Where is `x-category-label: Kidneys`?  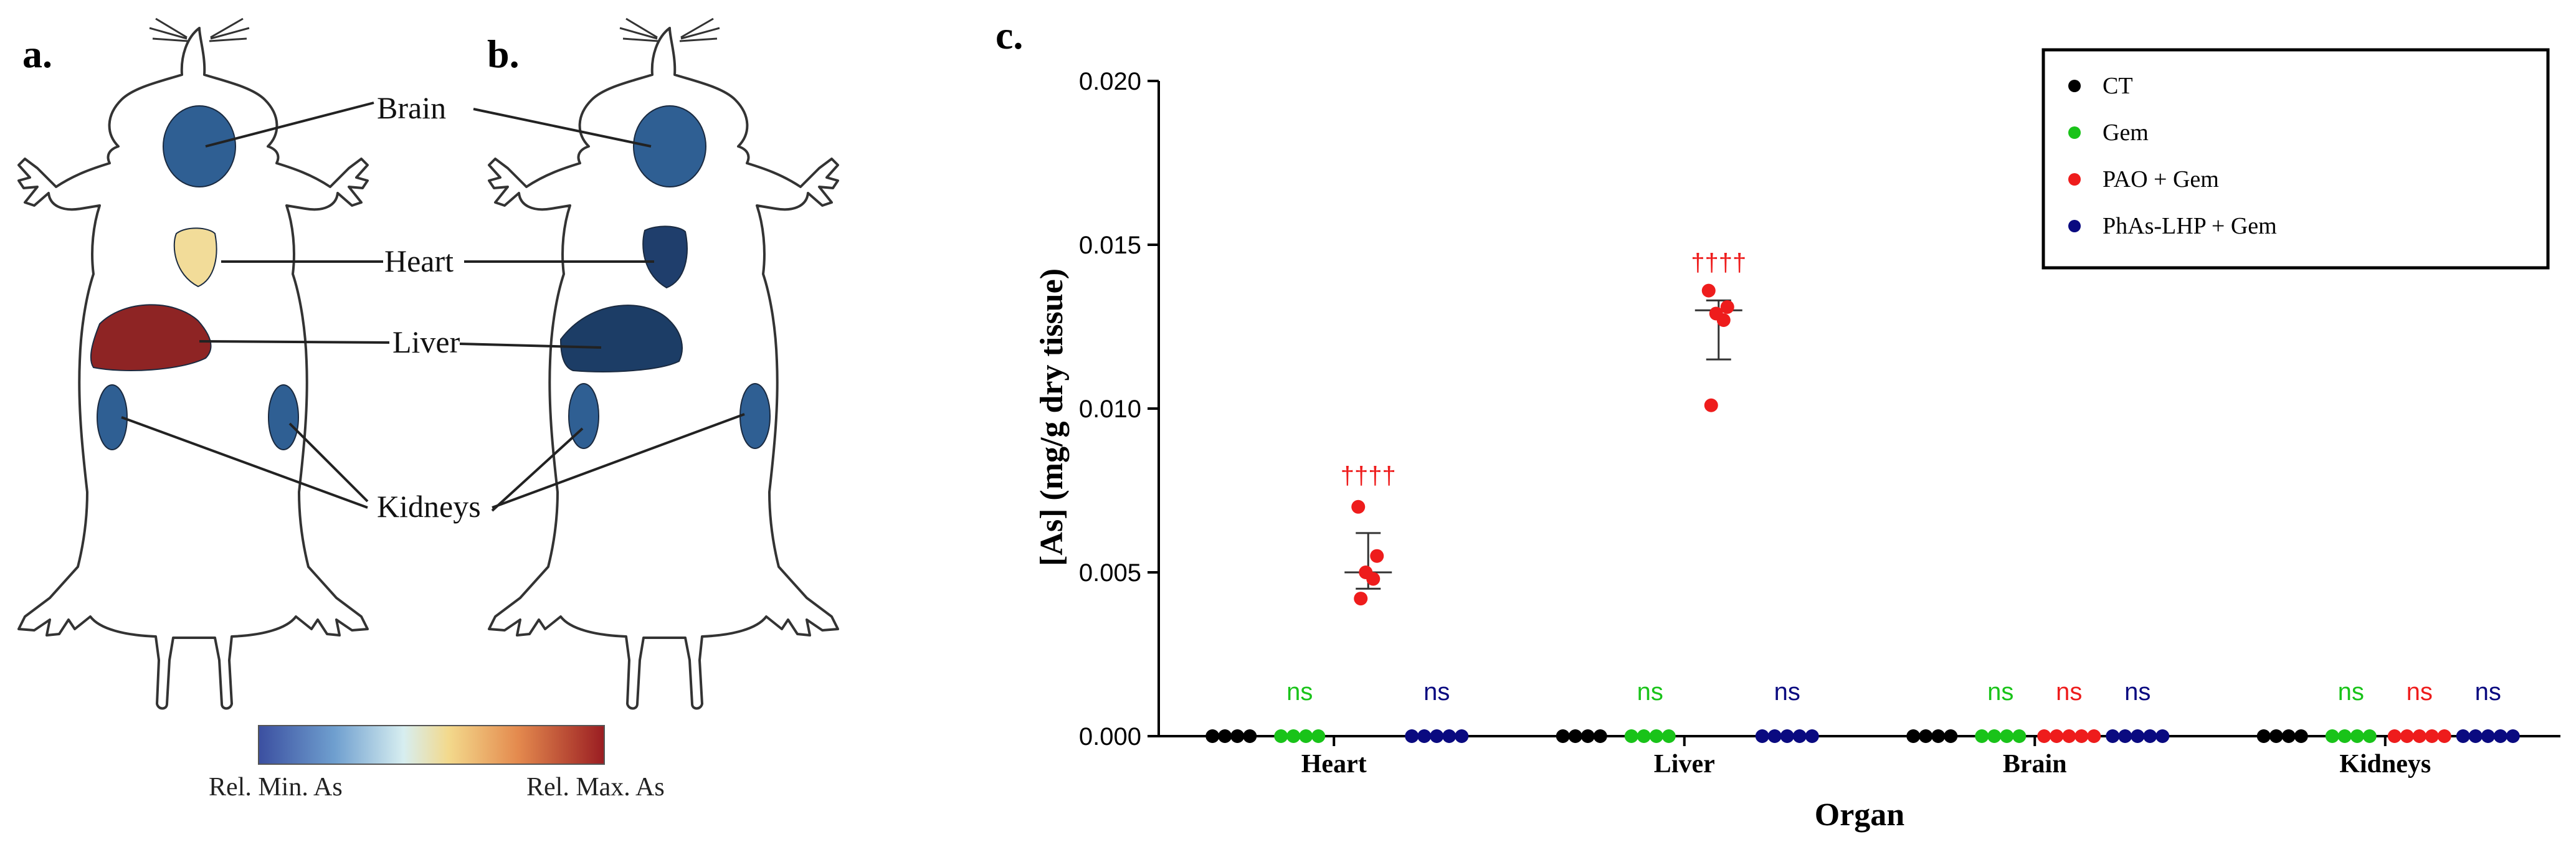
x-category-label: Kidneys is located at coordinates (2385, 765).